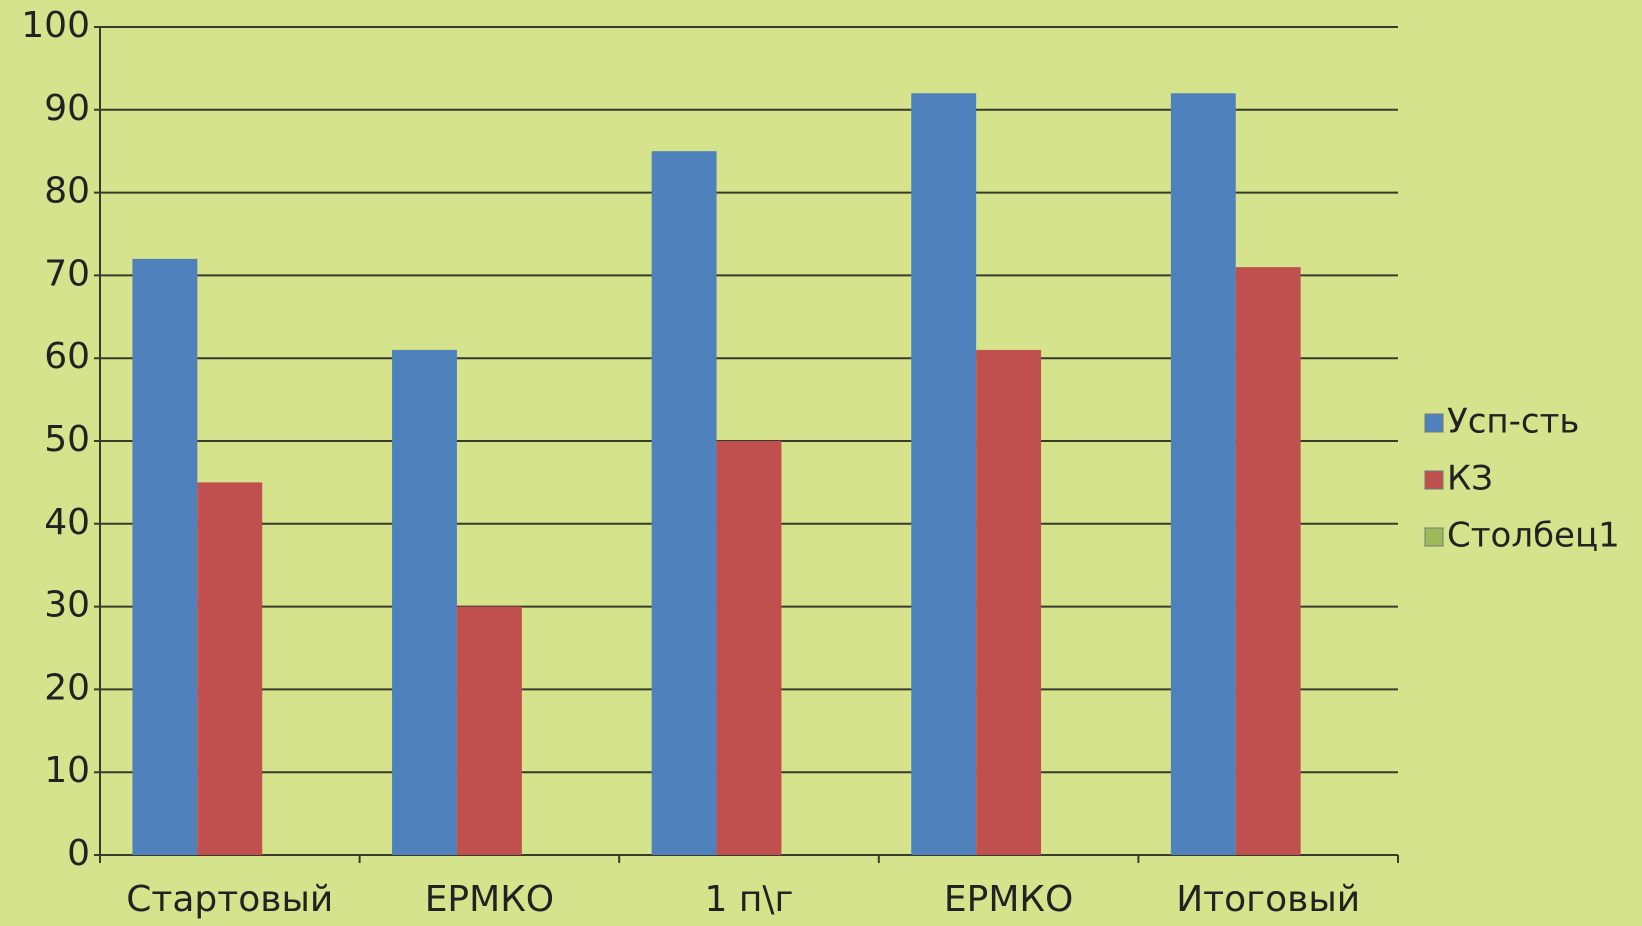 The height and width of the screenshot is (926, 1642). I want to click on y-tick-label: 40, so click(67, 522).